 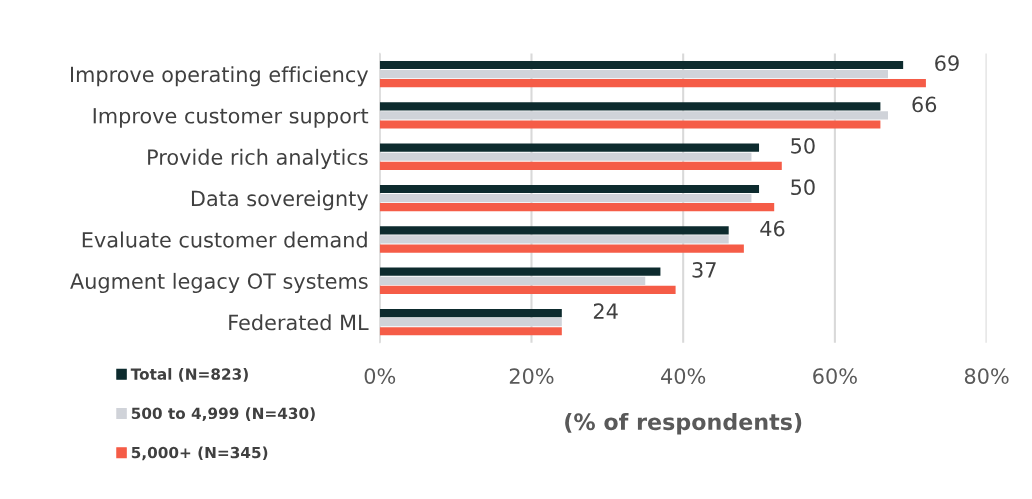 What do you see at coordinates (223, 414) in the screenshot?
I see `legend-label: 500 to 4,999 (N=430)` at bounding box center [223, 414].